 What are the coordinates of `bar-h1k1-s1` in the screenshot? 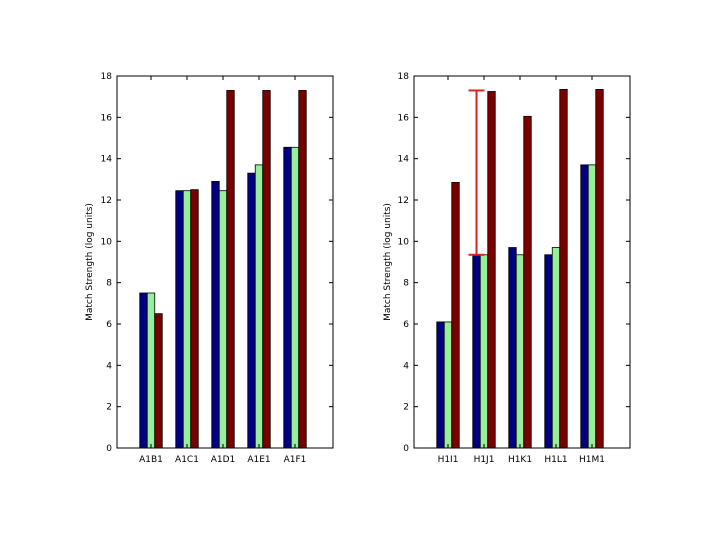 It's located at (512, 348).